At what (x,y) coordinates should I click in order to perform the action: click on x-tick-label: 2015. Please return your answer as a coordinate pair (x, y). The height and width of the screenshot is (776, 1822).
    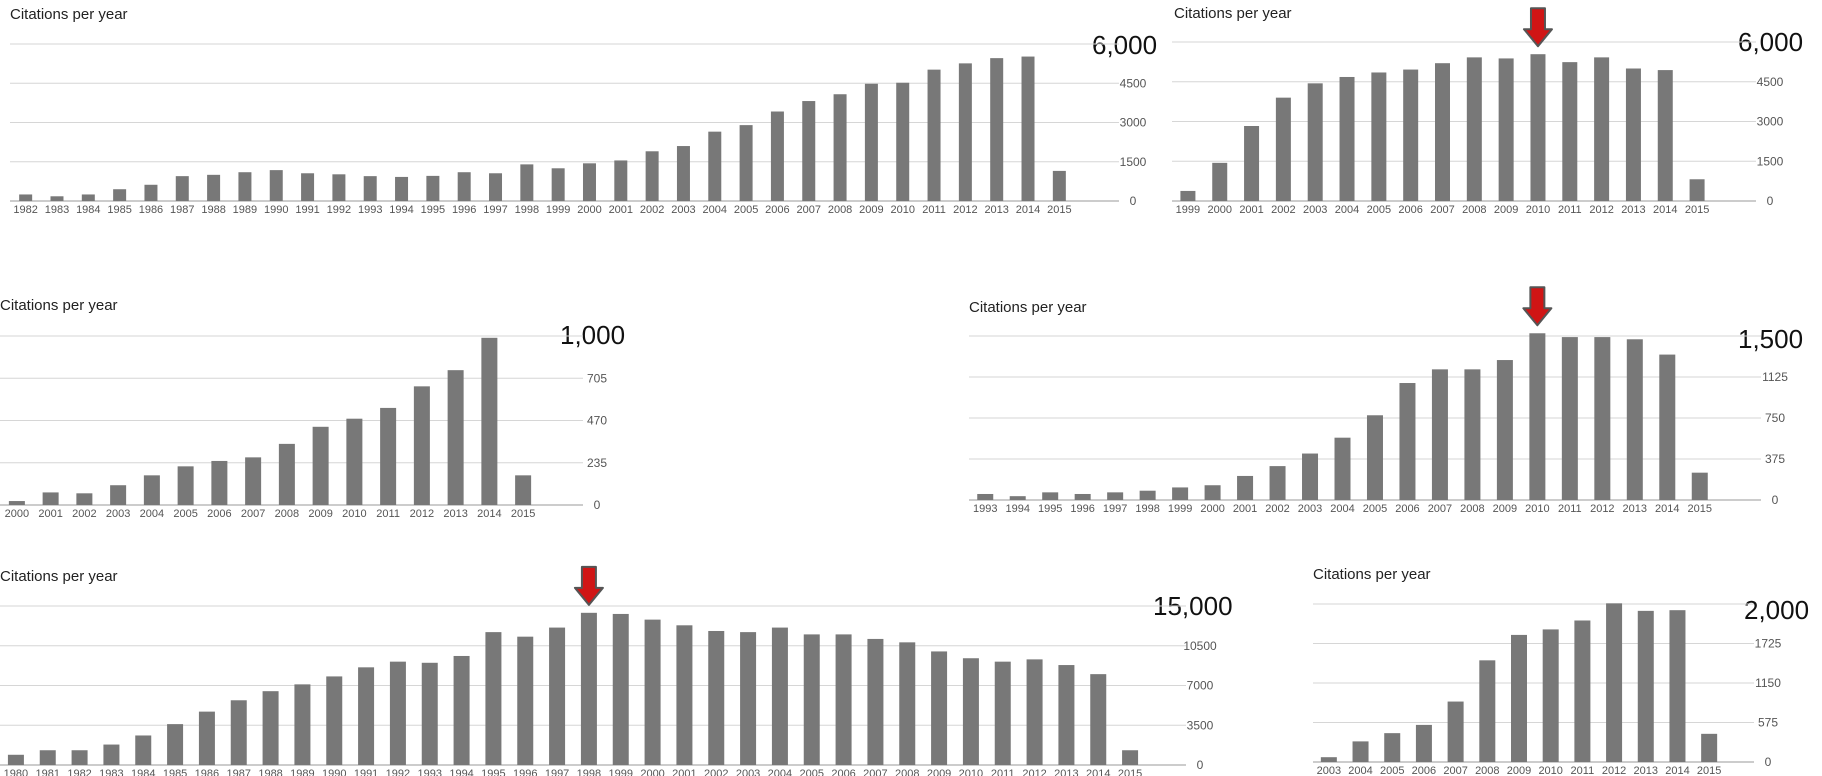
    Looking at the image, I should click on (523, 514).